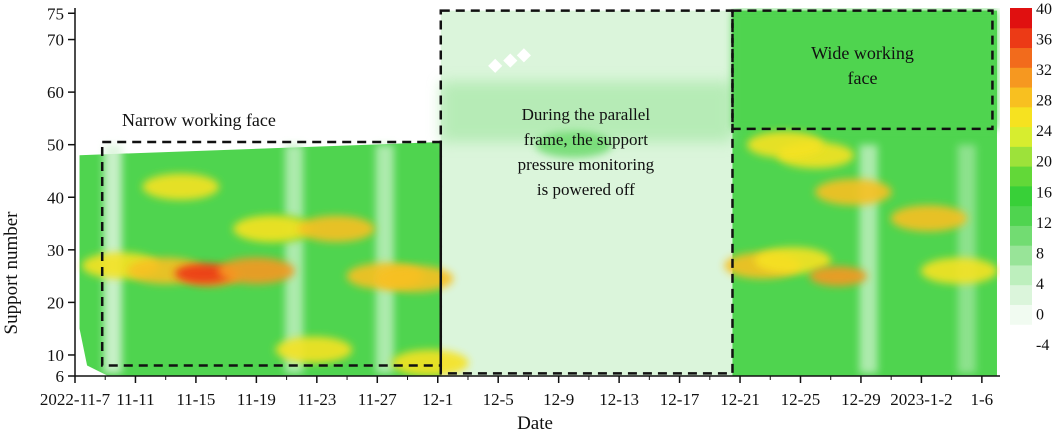  Describe the element at coordinates (680, 399) in the screenshot. I see `x-tick-label: 12-17` at that location.